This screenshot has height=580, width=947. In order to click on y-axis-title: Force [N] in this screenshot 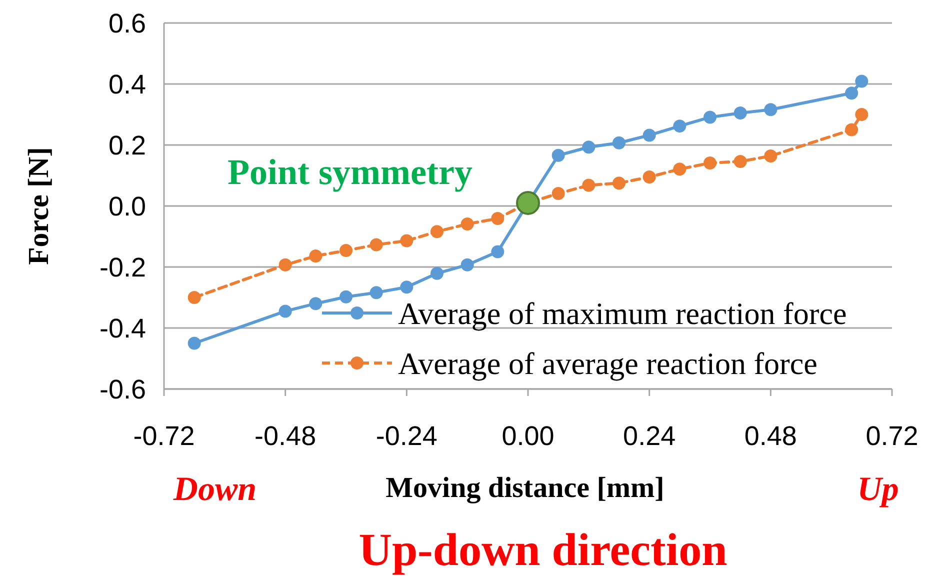, I will do `click(39, 206)`.